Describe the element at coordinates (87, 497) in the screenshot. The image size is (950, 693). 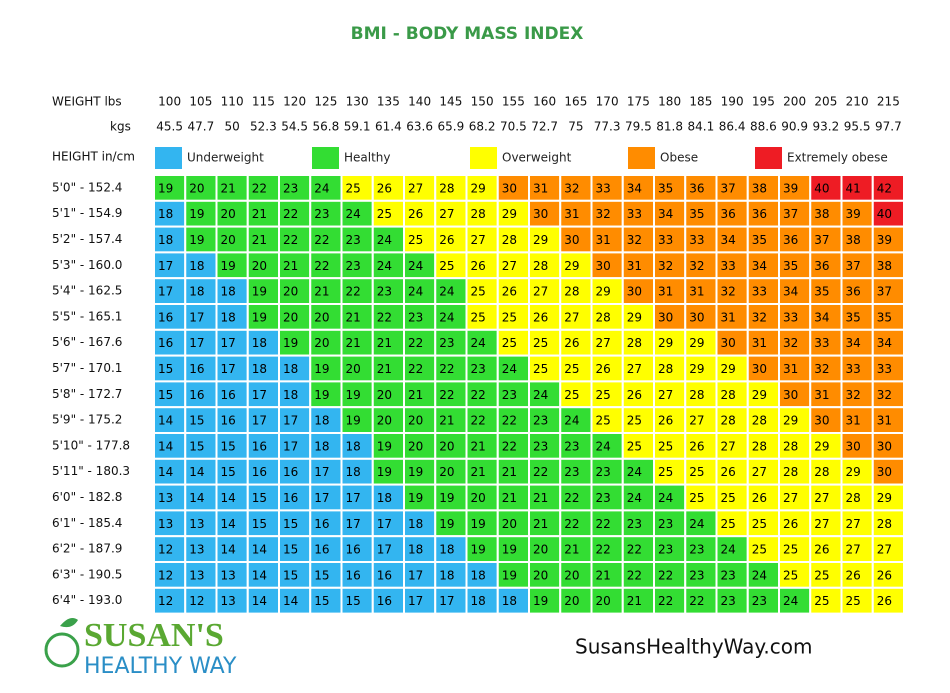
I see `height-label: 6'0" - 182.8` at that location.